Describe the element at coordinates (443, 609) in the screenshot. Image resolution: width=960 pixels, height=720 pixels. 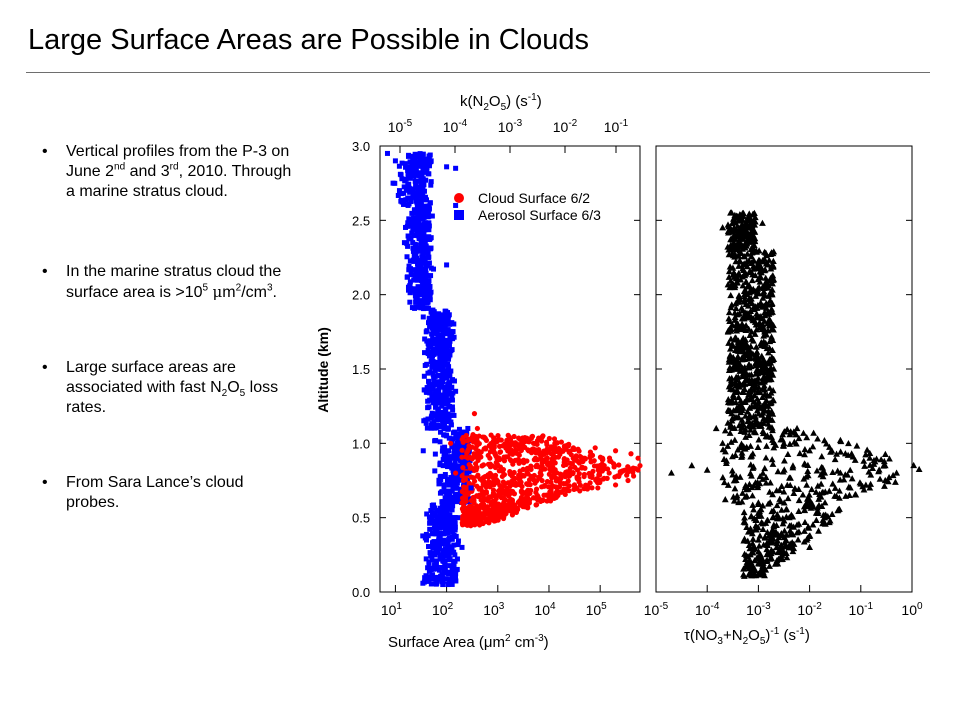
I see `x-tick-label: 102` at that location.